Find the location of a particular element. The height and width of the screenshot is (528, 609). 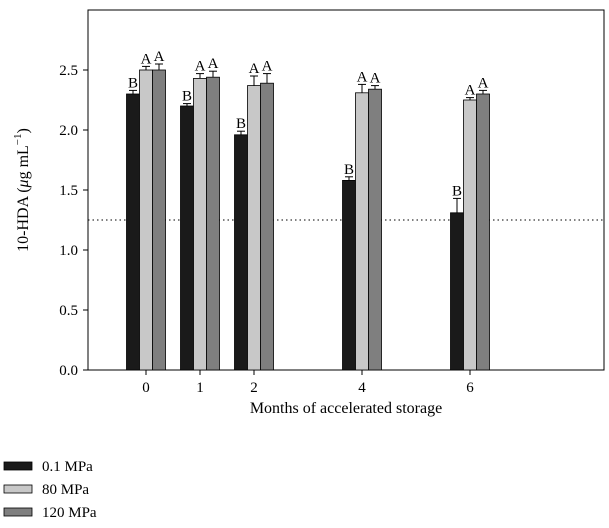

x-tick-label: 2 is located at coordinates (254, 388).